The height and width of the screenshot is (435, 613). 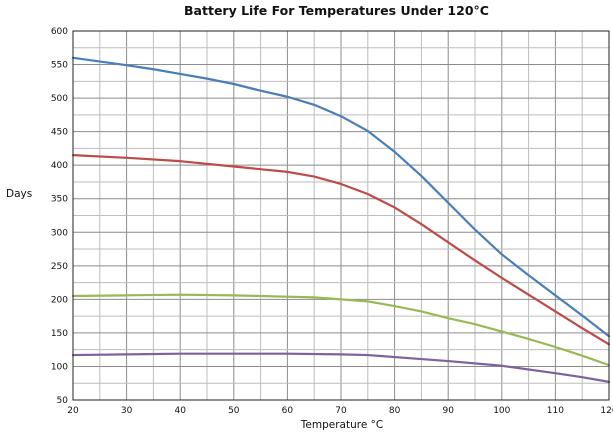 I want to click on y-tick-label: 400, so click(x=59, y=166).